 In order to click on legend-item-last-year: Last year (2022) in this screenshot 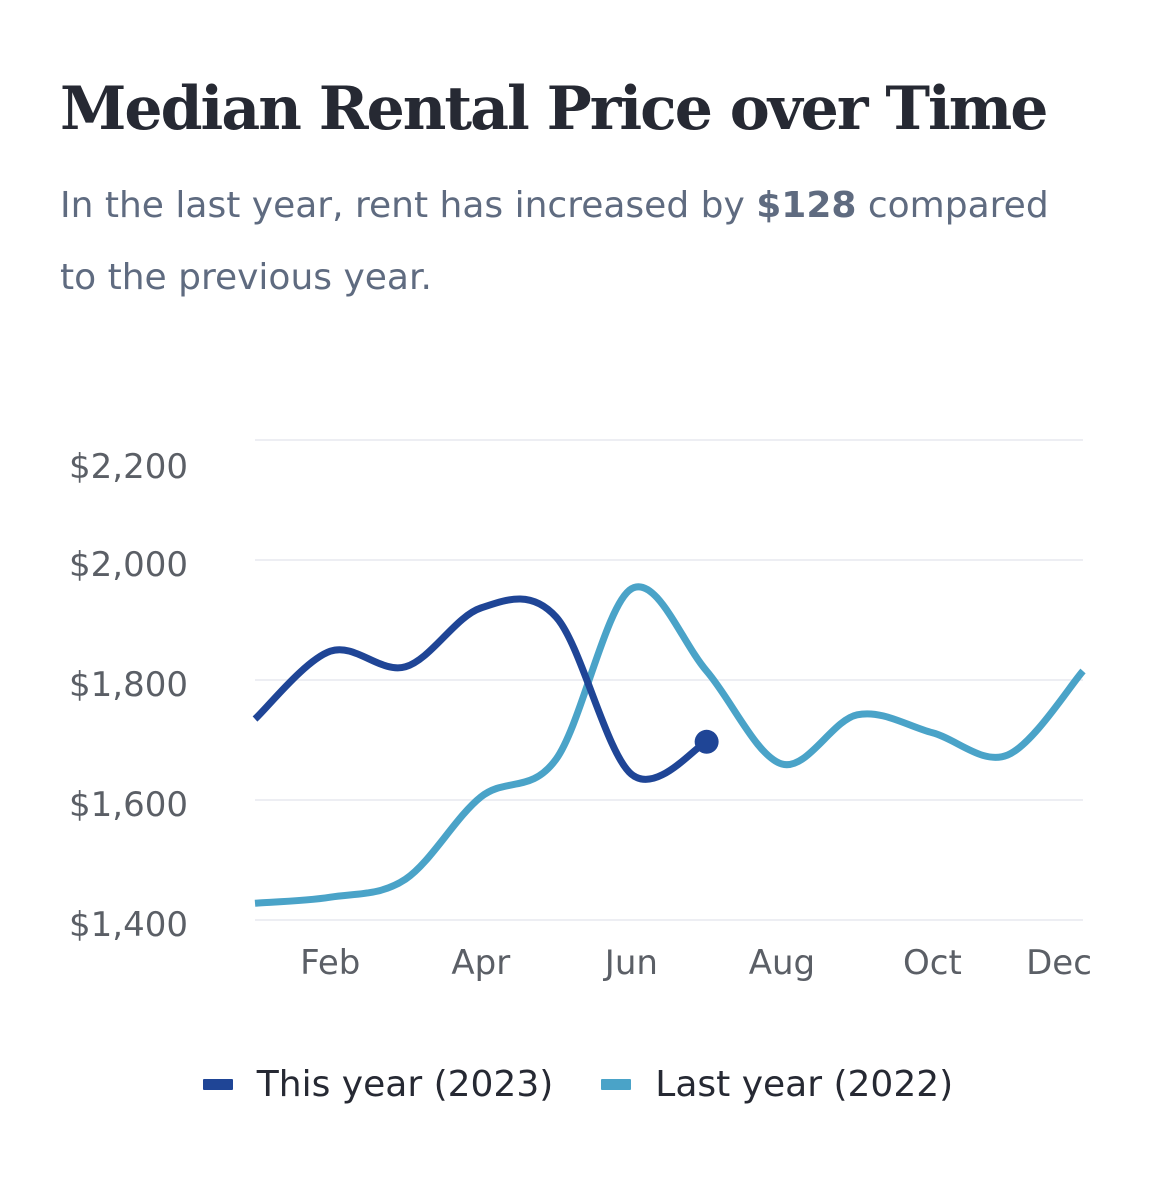, I will do `click(777, 1084)`.